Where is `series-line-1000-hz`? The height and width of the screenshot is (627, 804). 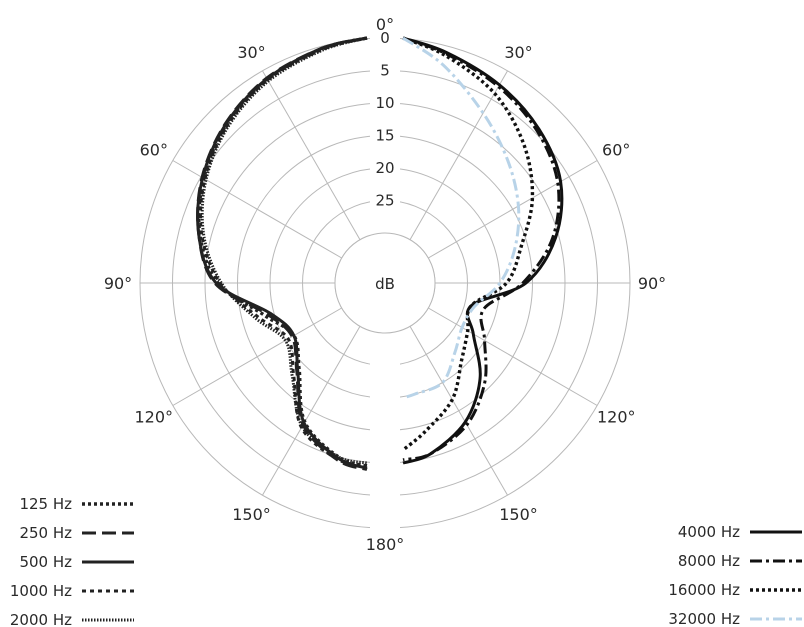
series-line-1000-hz is located at coordinates (283, 252).